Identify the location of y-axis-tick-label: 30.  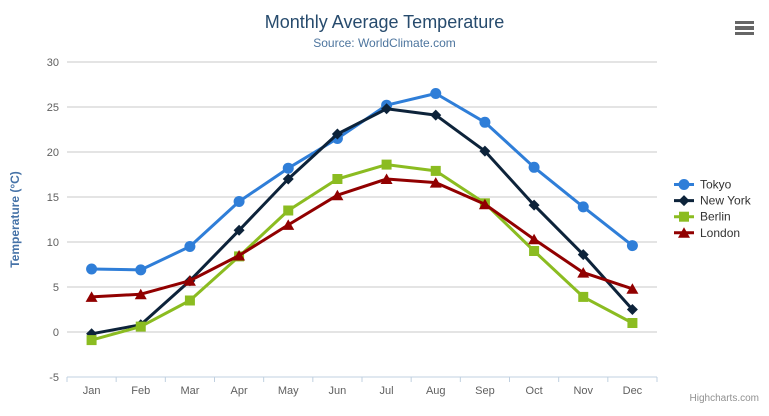
(53, 63).